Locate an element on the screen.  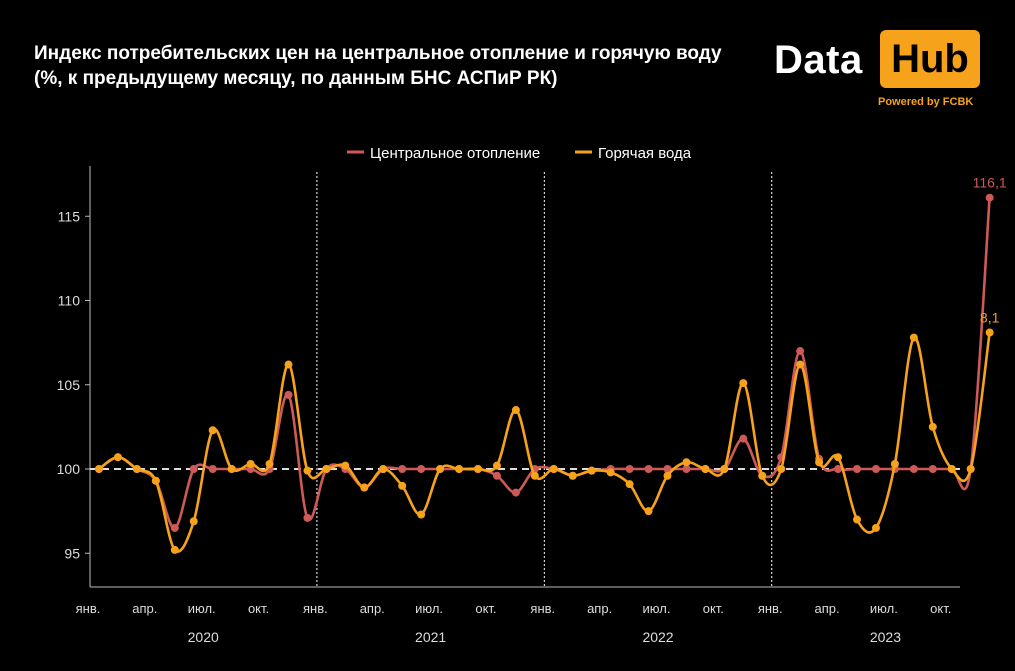
datahub-logo: Data Hub Powered by FCBK is located at coordinates (877, 71).